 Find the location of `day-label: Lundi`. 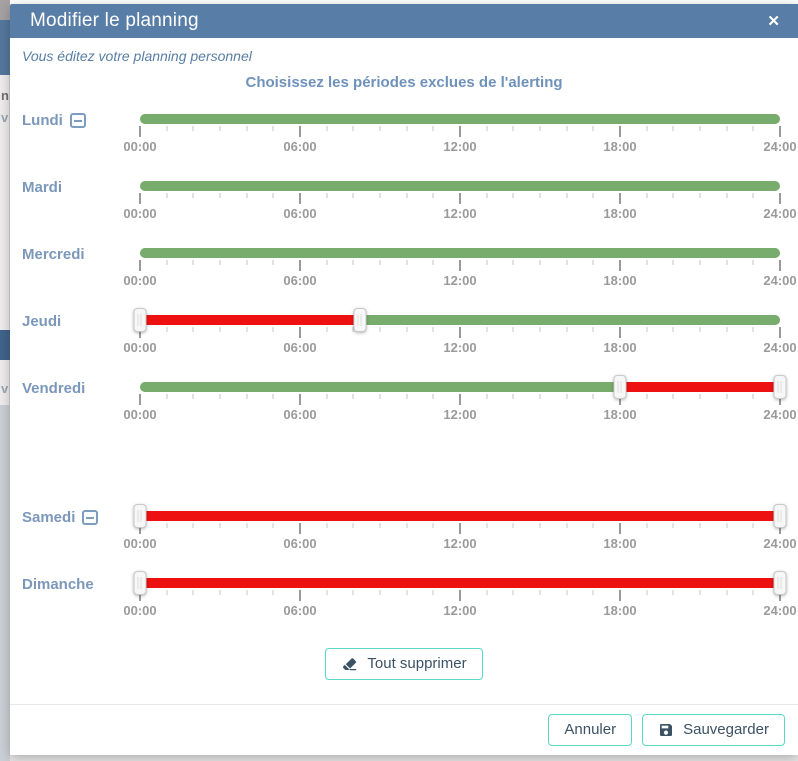

day-label: Lundi is located at coordinates (42, 120).